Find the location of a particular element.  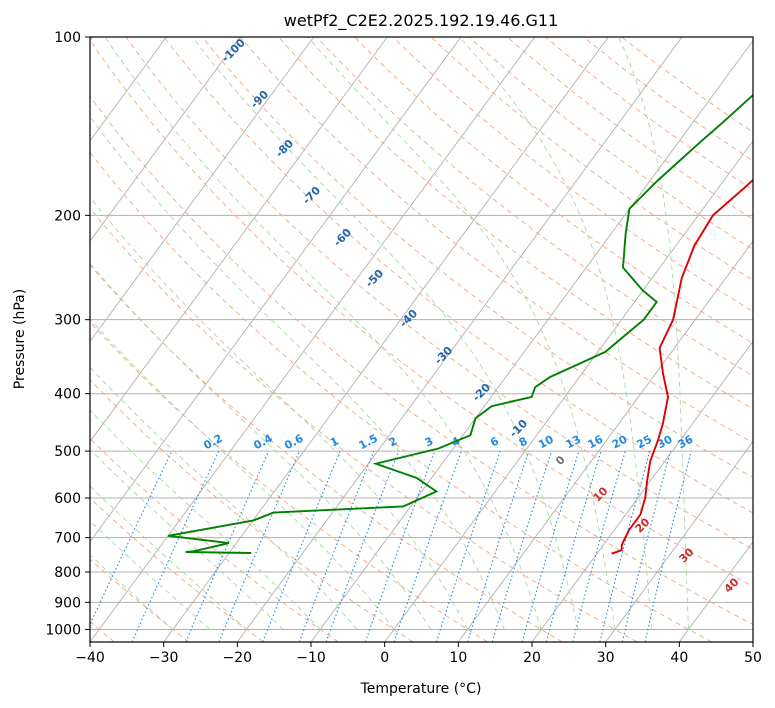

x-tick-label: 10 is located at coordinates (458, 658).